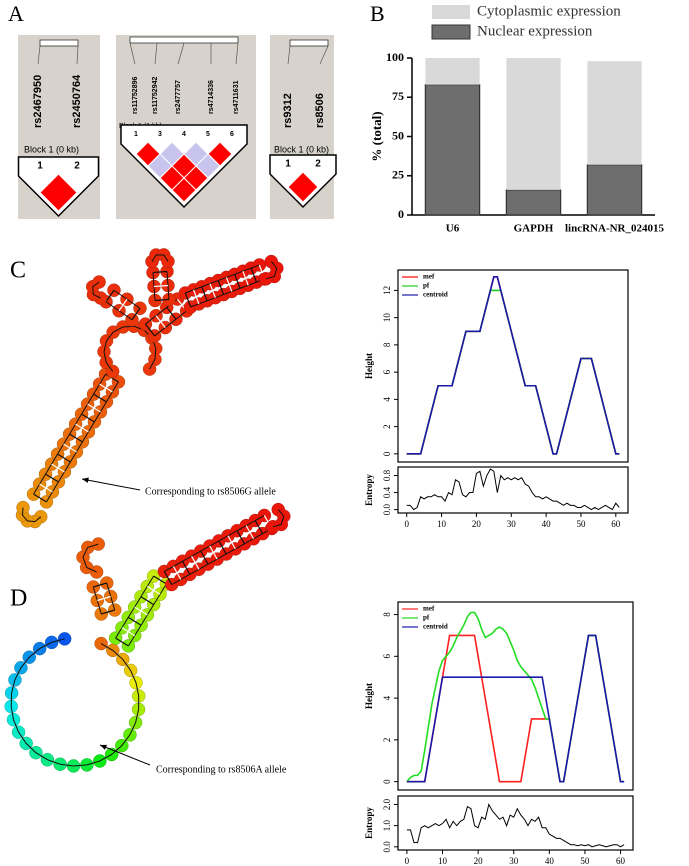 The image size is (689, 866). Describe the element at coordinates (477, 524) in the screenshot. I see `x-tick-label: 20` at that location.